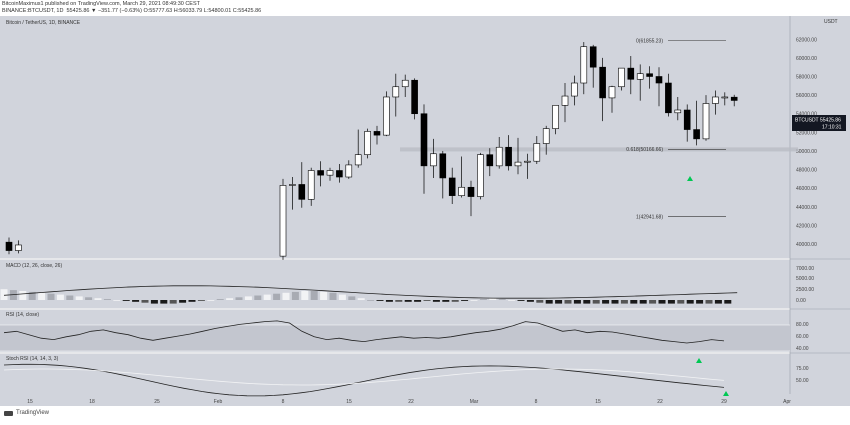 This screenshot has width=850, height=425. I want to click on price-axis-label: 44000.00, so click(806, 208).